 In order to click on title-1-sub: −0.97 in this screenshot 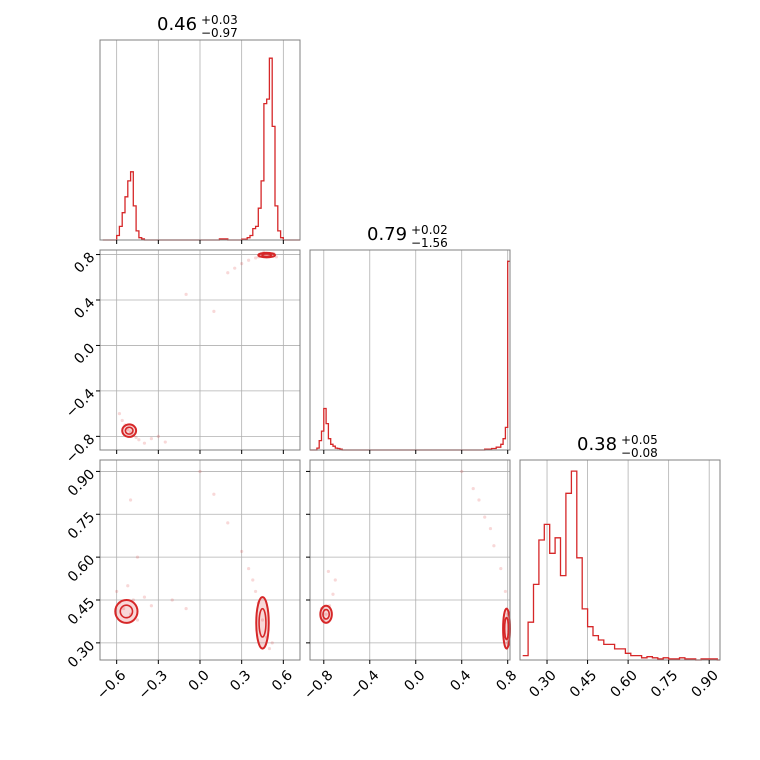, I will do `click(219, 33)`.